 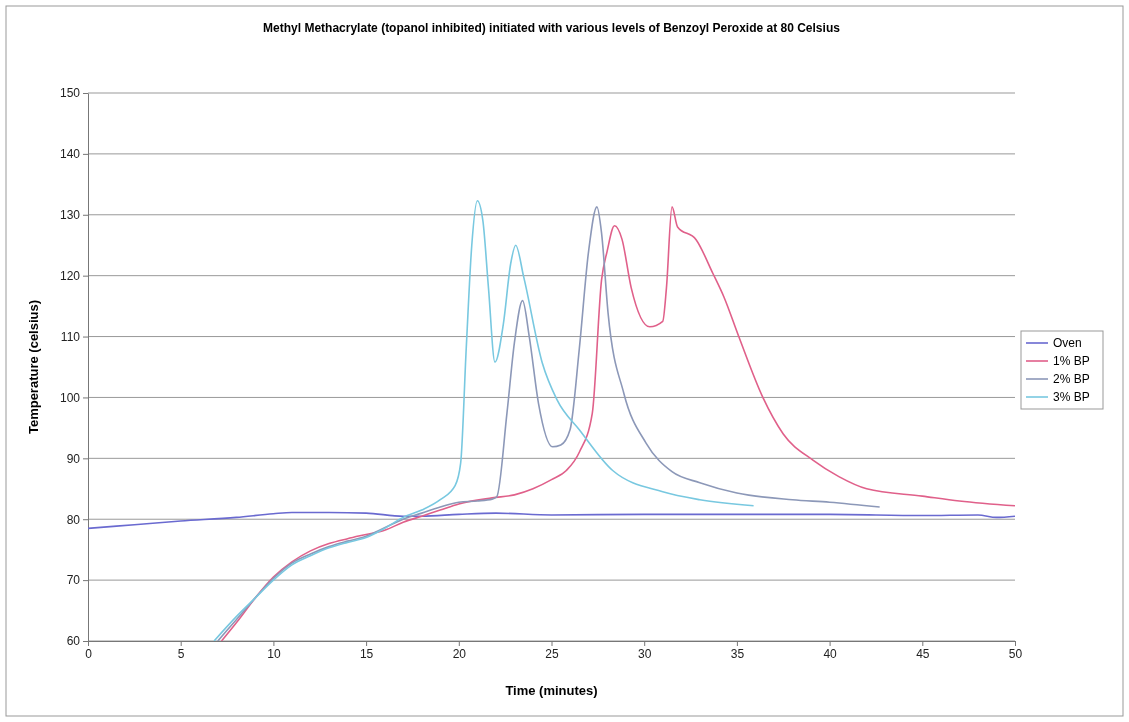 What do you see at coordinates (70, 215) in the screenshot?
I see `y-tick-label: 130` at bounding box center [70, 215].